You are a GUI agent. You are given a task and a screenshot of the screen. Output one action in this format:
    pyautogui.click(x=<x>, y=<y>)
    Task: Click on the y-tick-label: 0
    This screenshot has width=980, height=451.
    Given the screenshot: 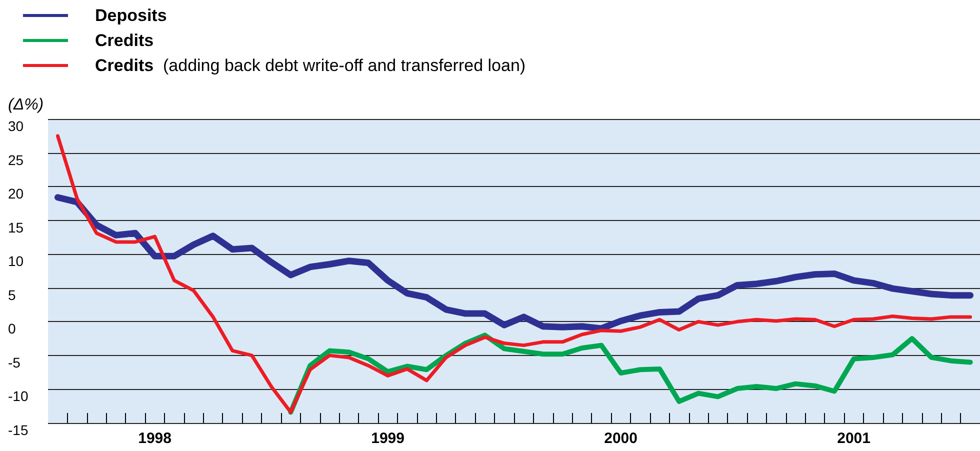 What is the action you would take?
    pyautogui.click(x=12, y=328)
    